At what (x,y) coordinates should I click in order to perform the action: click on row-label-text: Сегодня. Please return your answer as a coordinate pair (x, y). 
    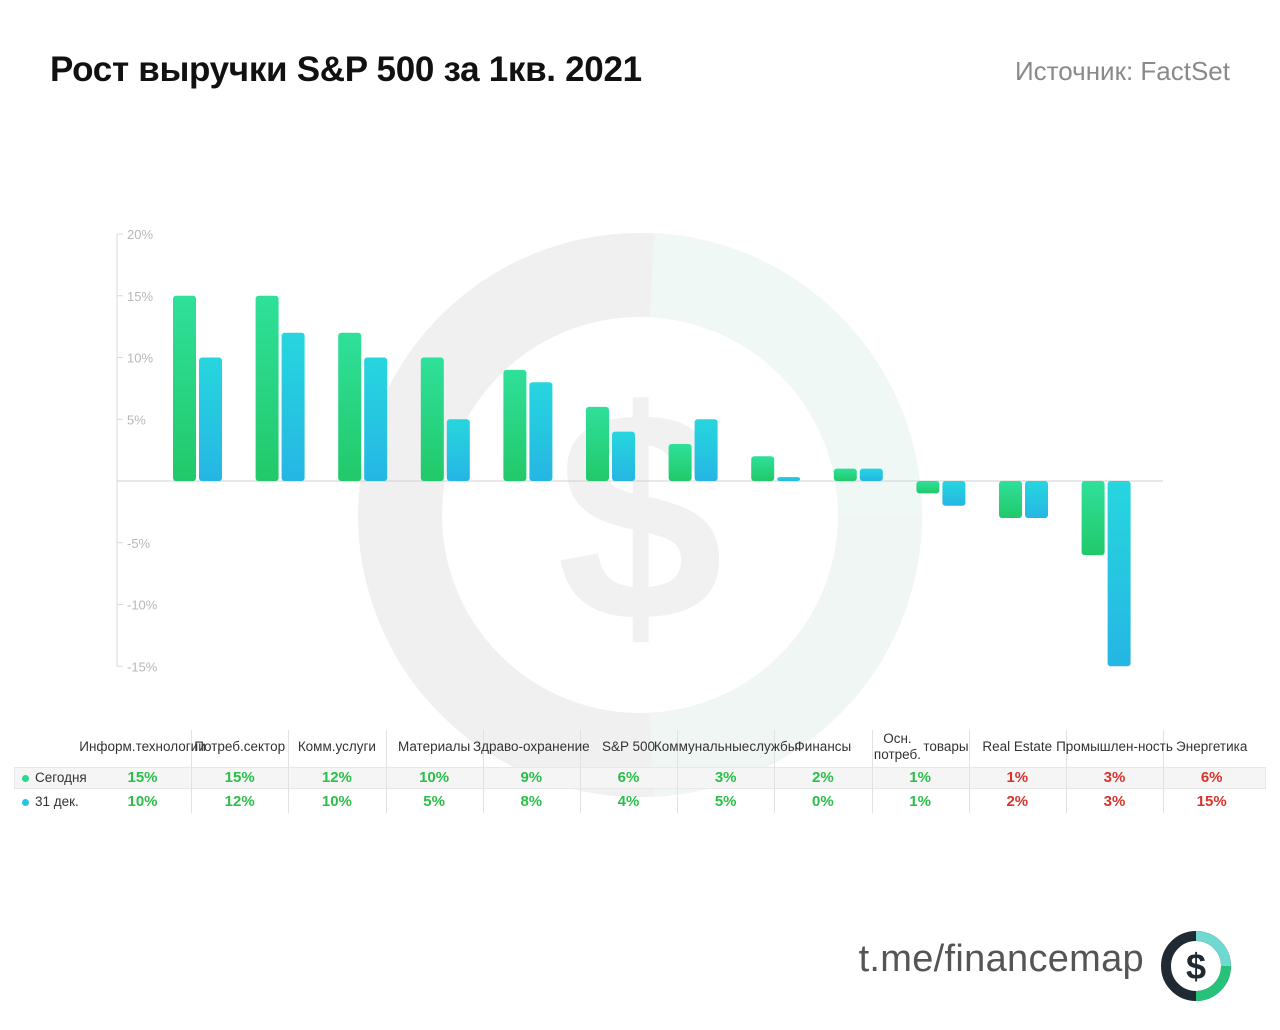
    Looking at the image, I should click on (61, 777).